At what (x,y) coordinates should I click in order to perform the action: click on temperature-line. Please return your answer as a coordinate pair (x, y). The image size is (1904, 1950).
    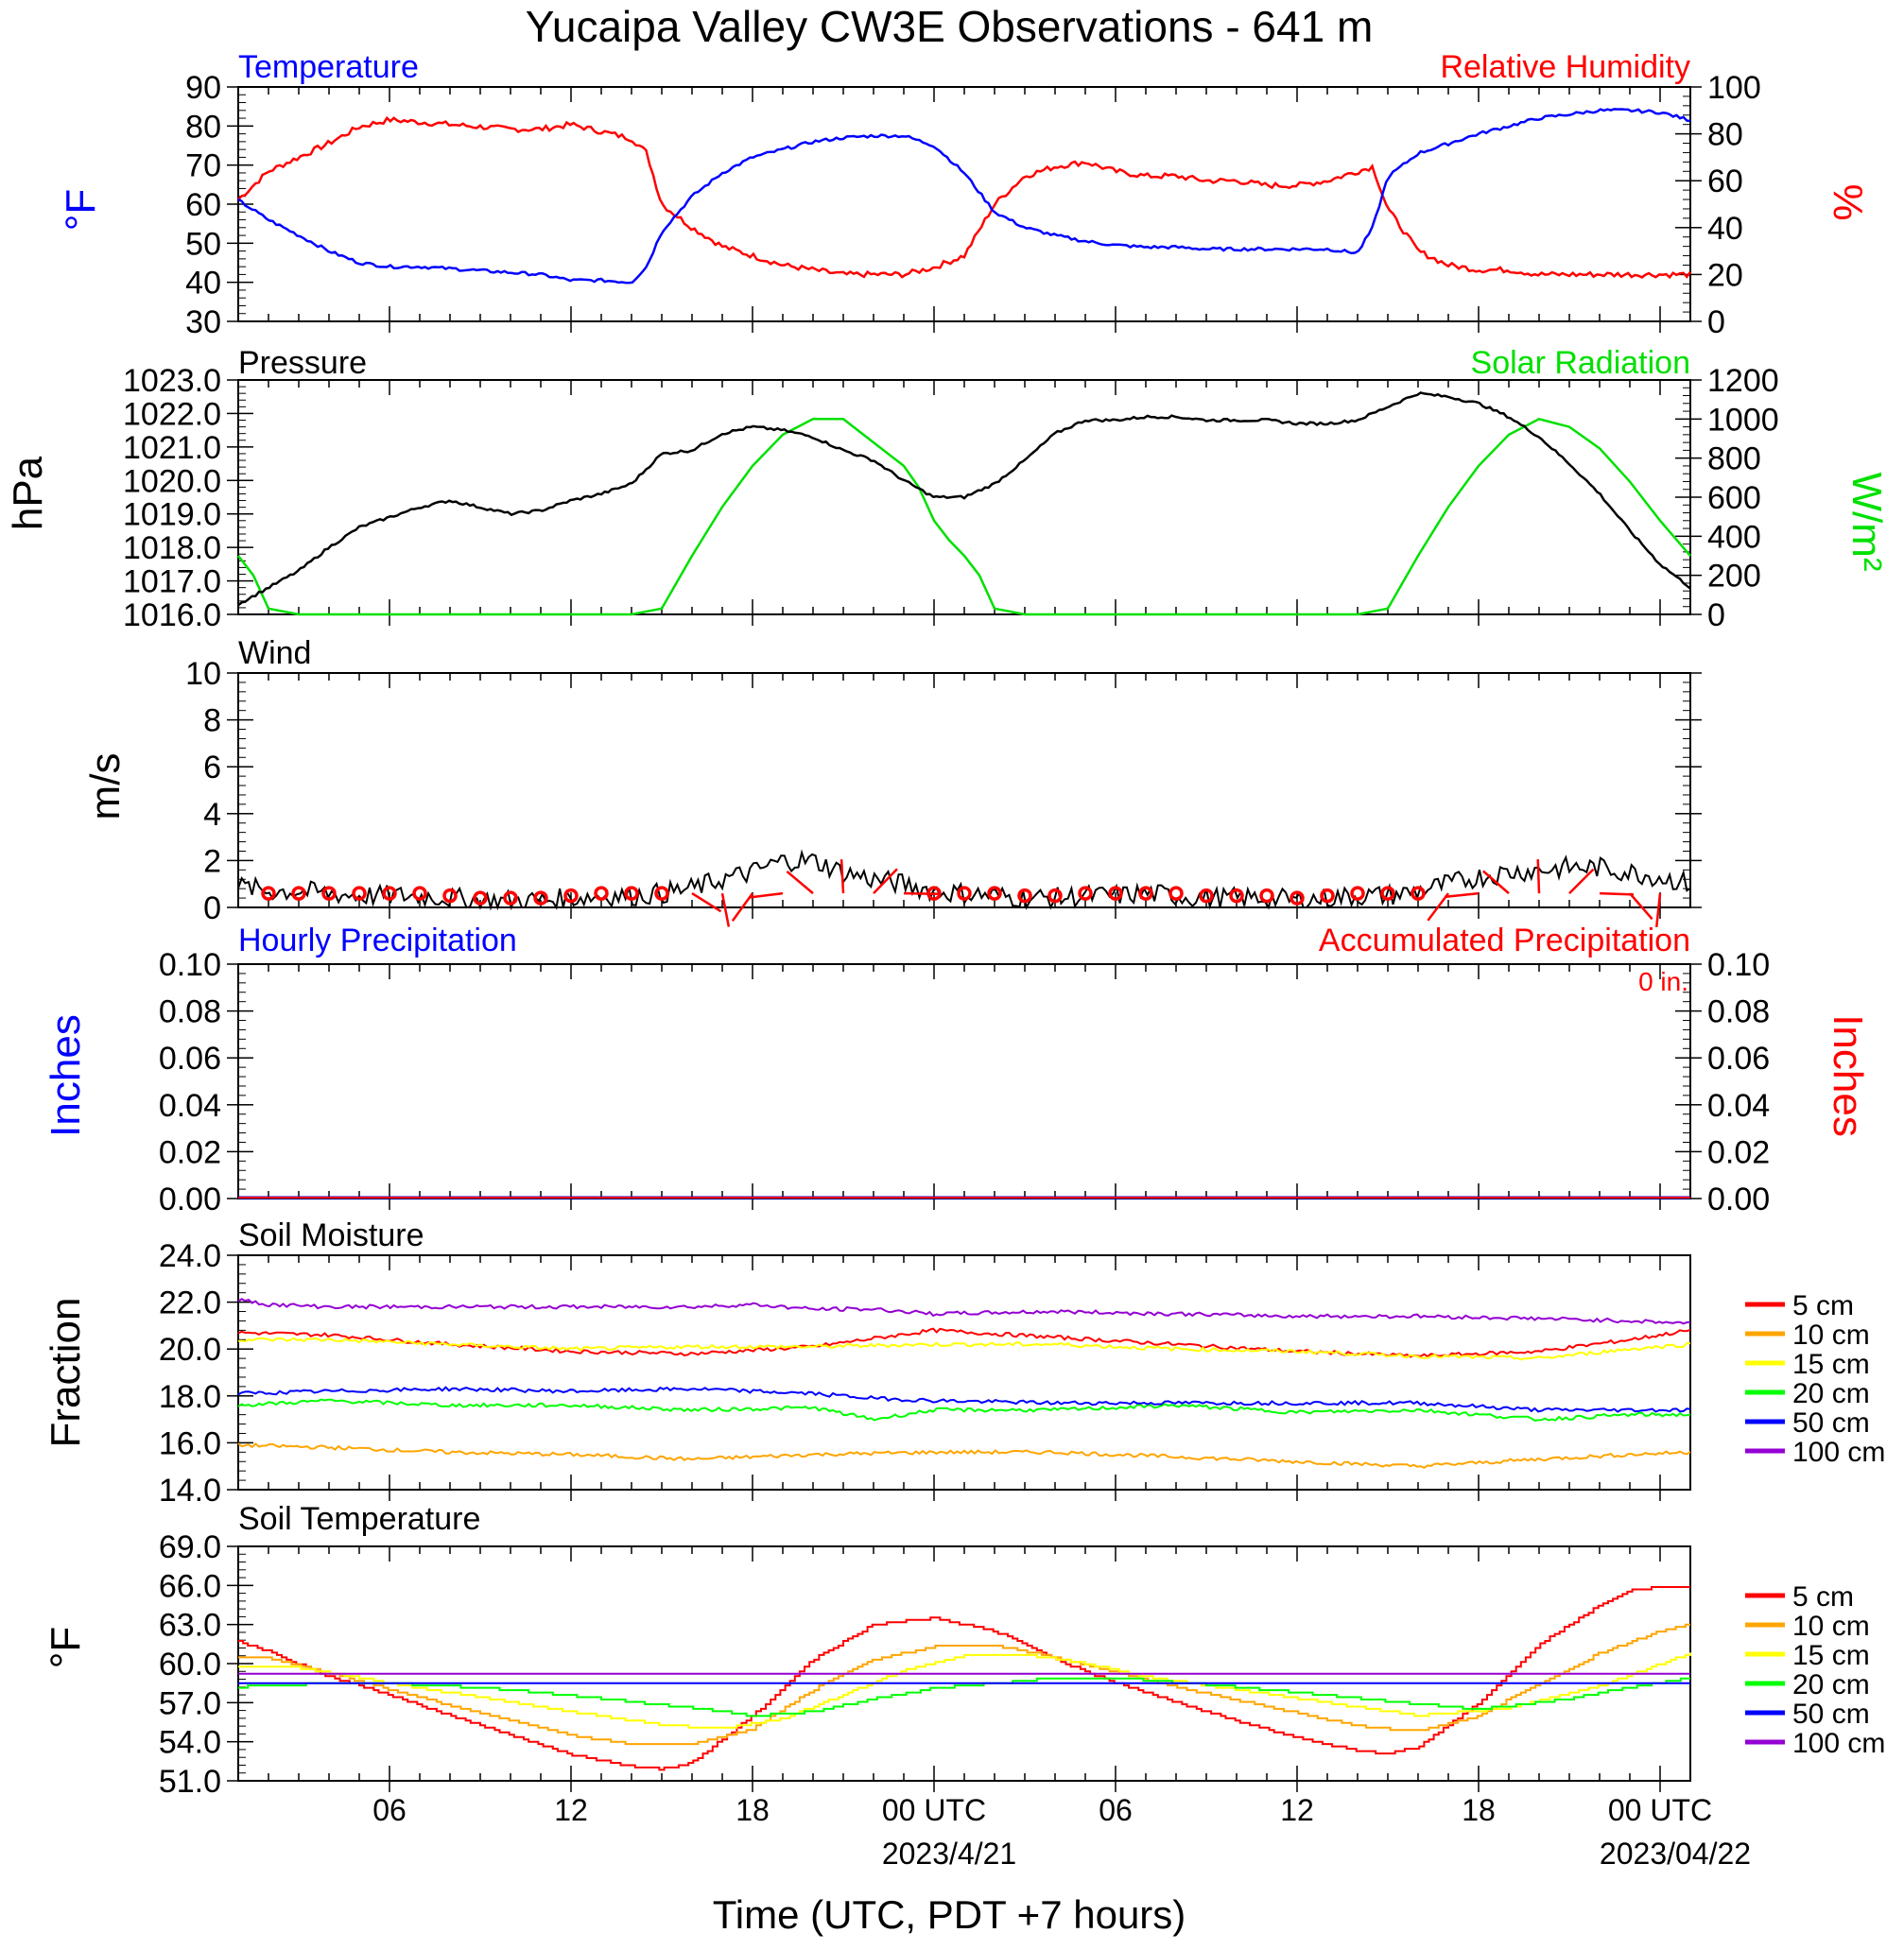
    Looking at the image, I should click on (964, 196).